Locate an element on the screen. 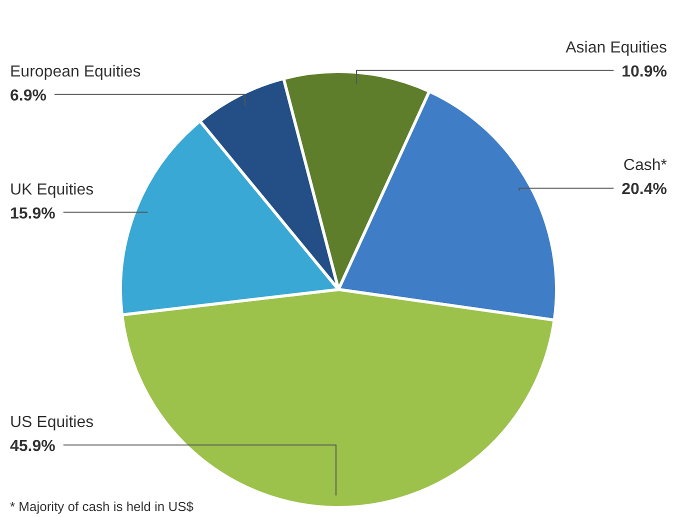 The width and height of the screenshot is (677, 517). slice-label: US Equities is located at coordinates (52, 422).